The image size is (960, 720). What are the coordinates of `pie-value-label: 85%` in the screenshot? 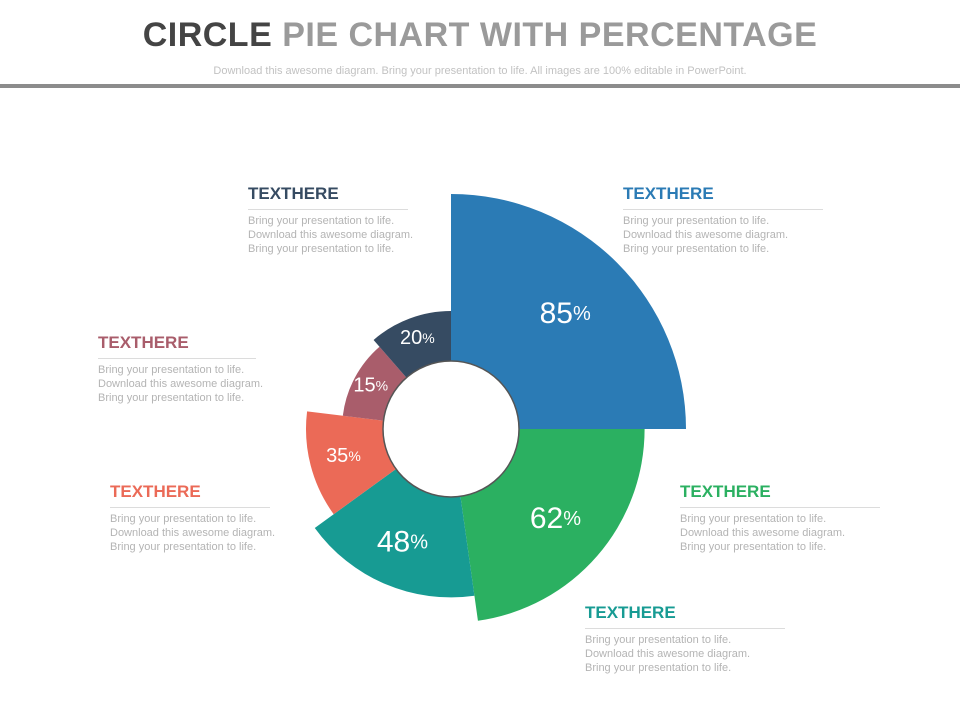 It's located at (565, 313).